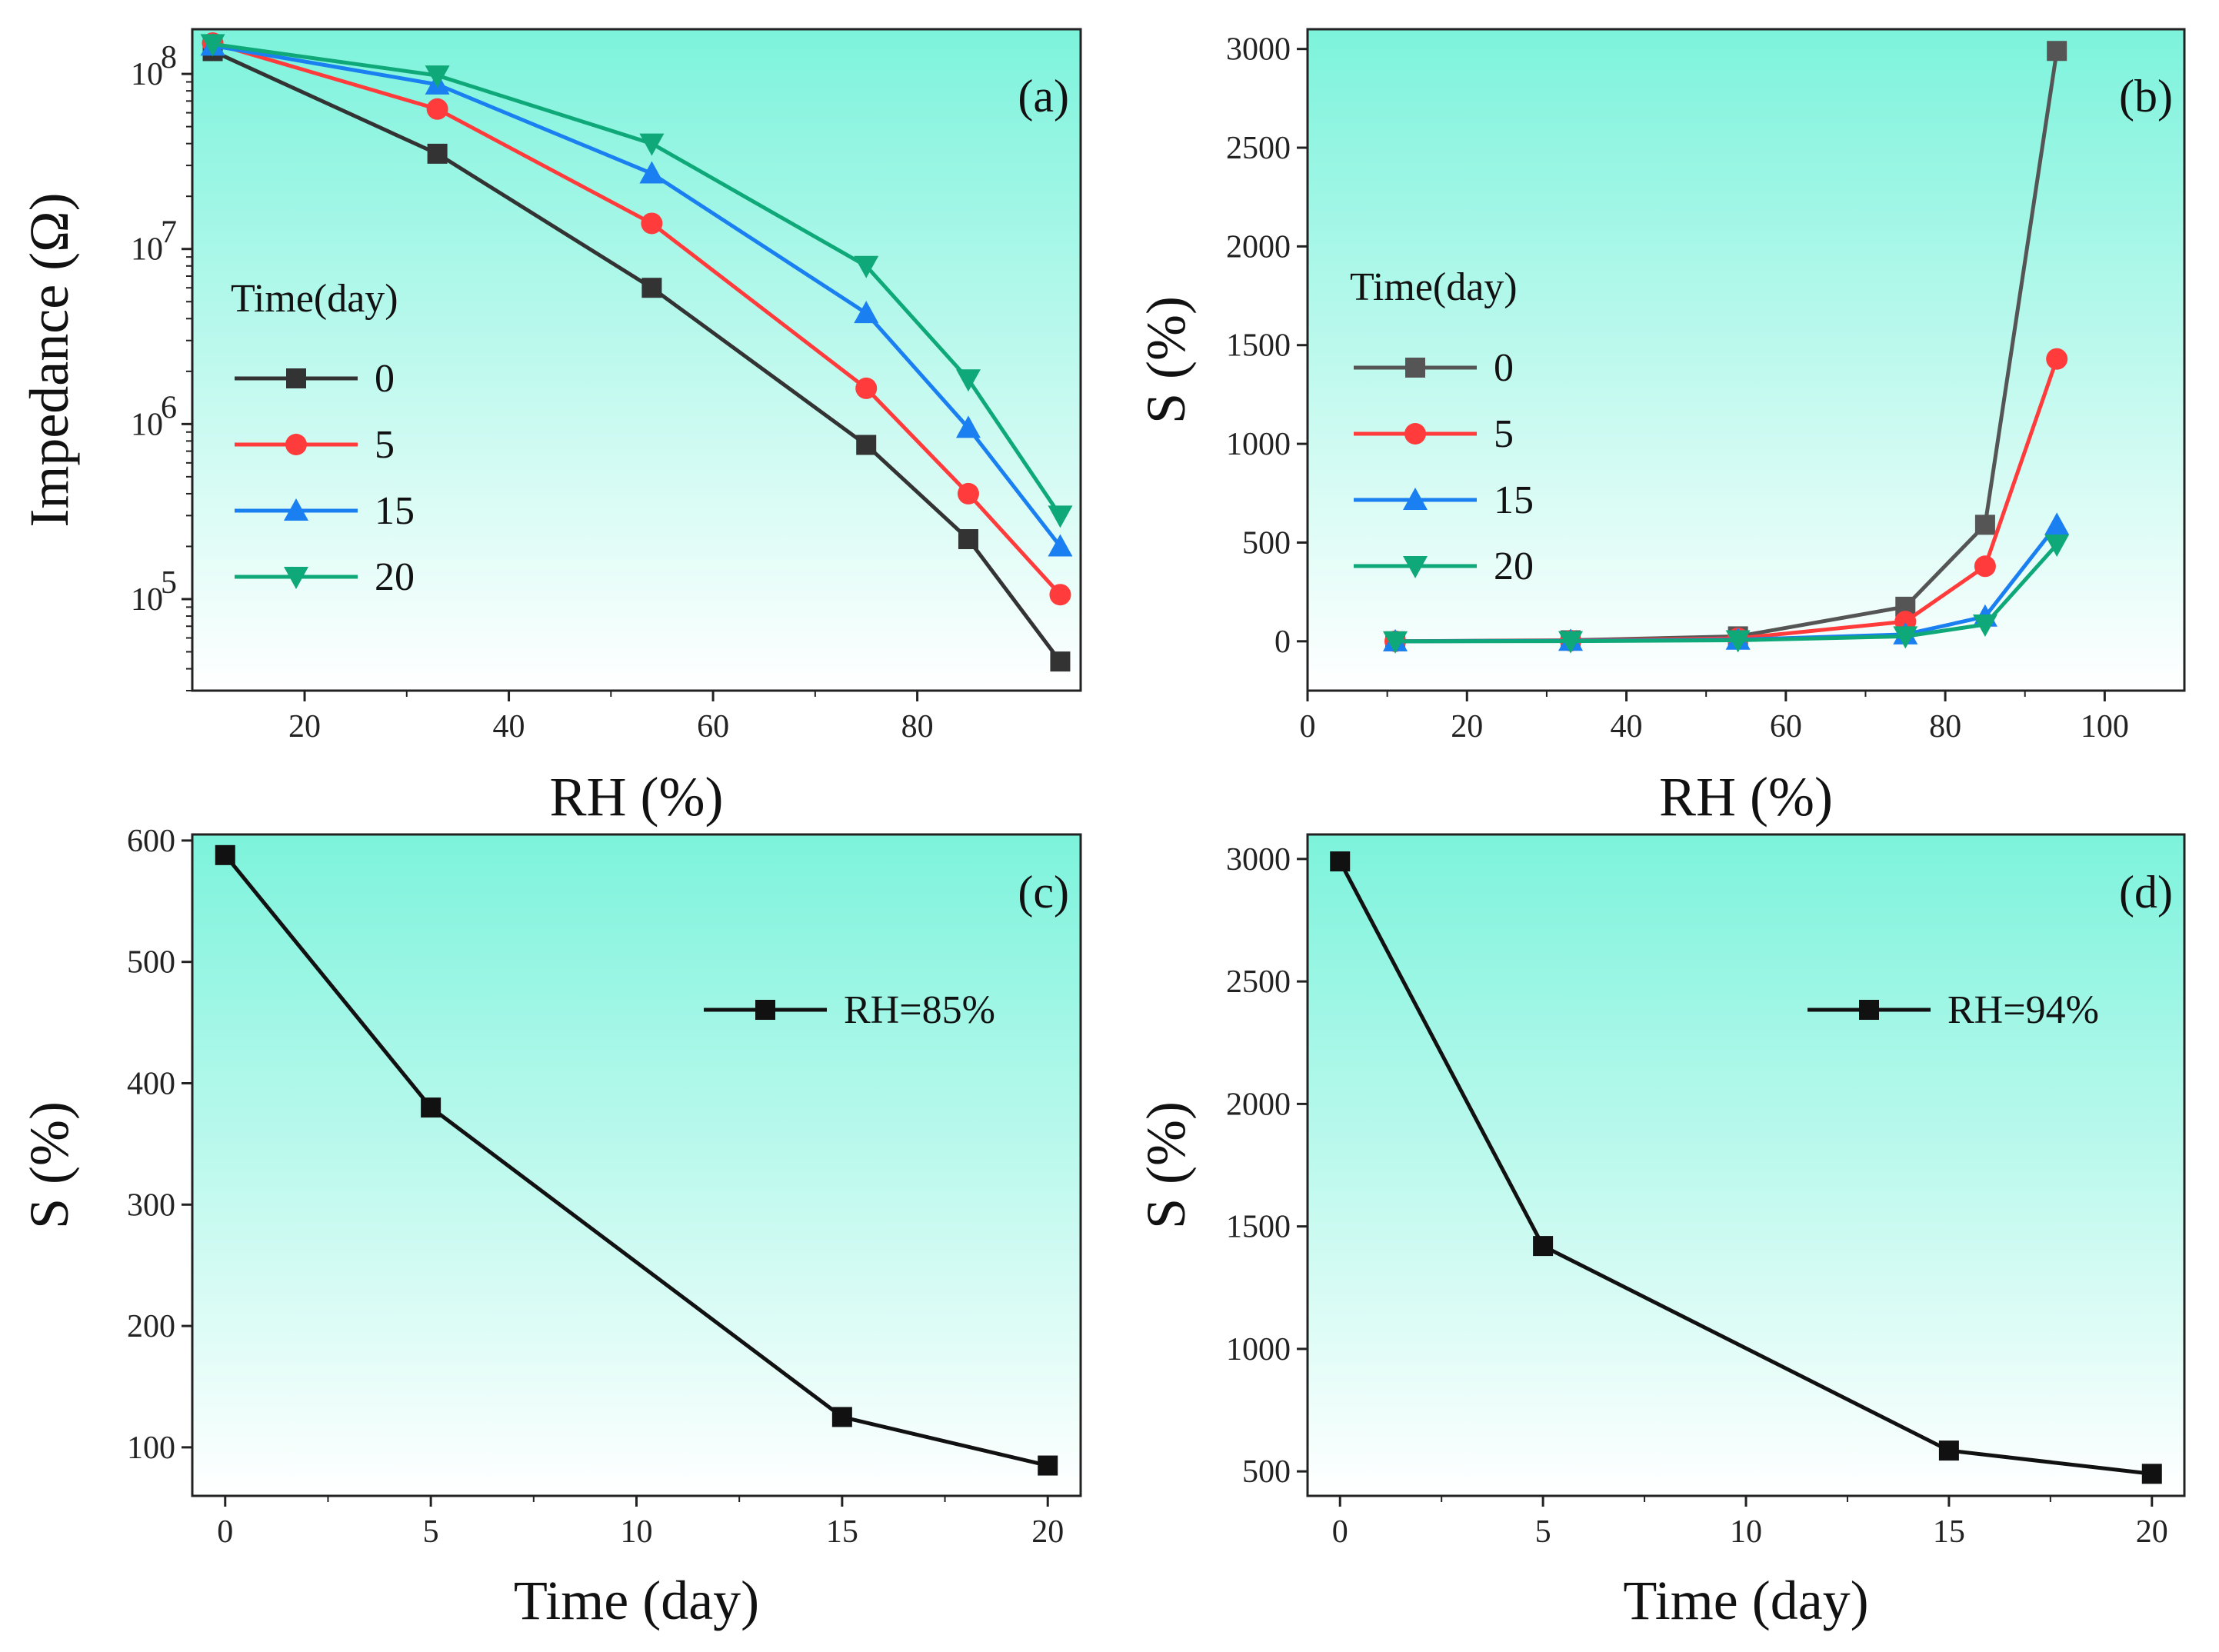  What do you see at coordinates (637, 1160) in the screenshot?
I see `series-rh-85-` at bounding box center [637, 1160].